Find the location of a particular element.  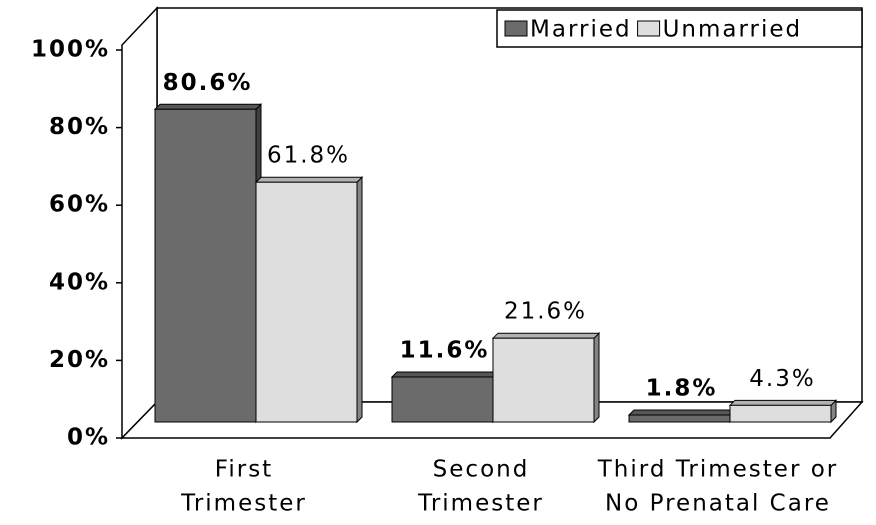

value-label: 4.3% is located at coordinates (782, 379).